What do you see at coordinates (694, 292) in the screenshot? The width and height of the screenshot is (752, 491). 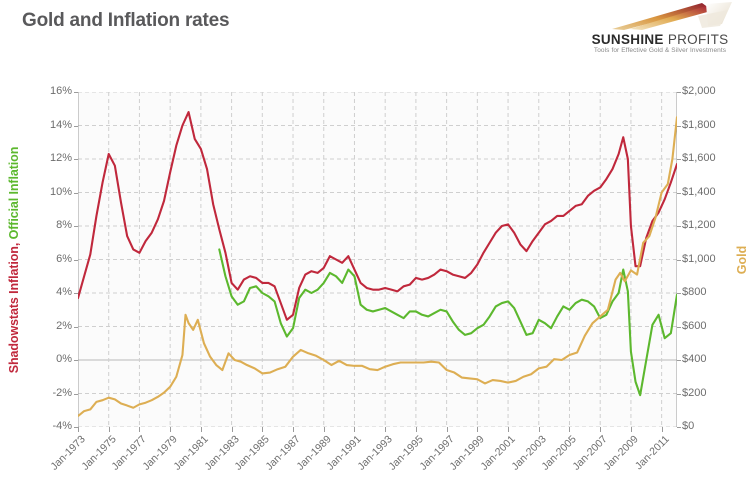 I see `y-tick-label-right: $800` at bounding box center [694, 292].